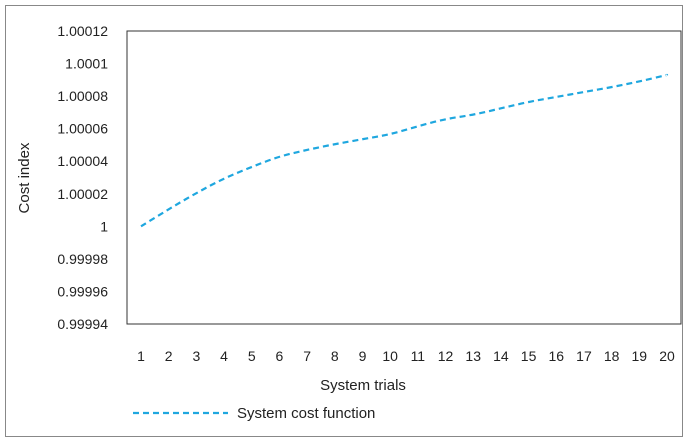  What do you see at coordinates (82, 259) in the screenshot?
I see `y-tick-label: 0.99998` at bounding box center [82, 259].